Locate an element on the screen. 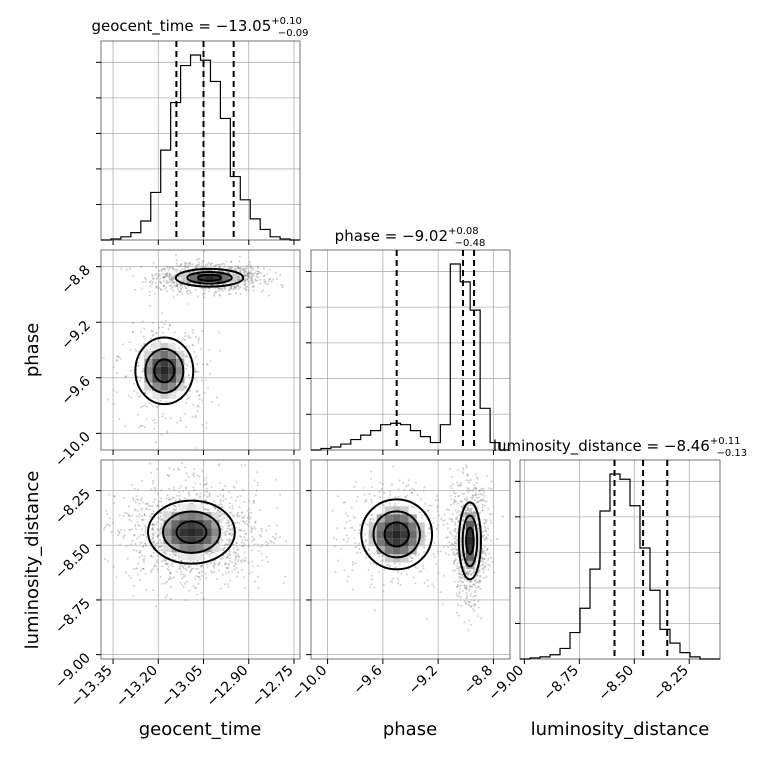 The image size is (760, 760). x-tick-label: −9.2 is located at coordinates (423, 680).